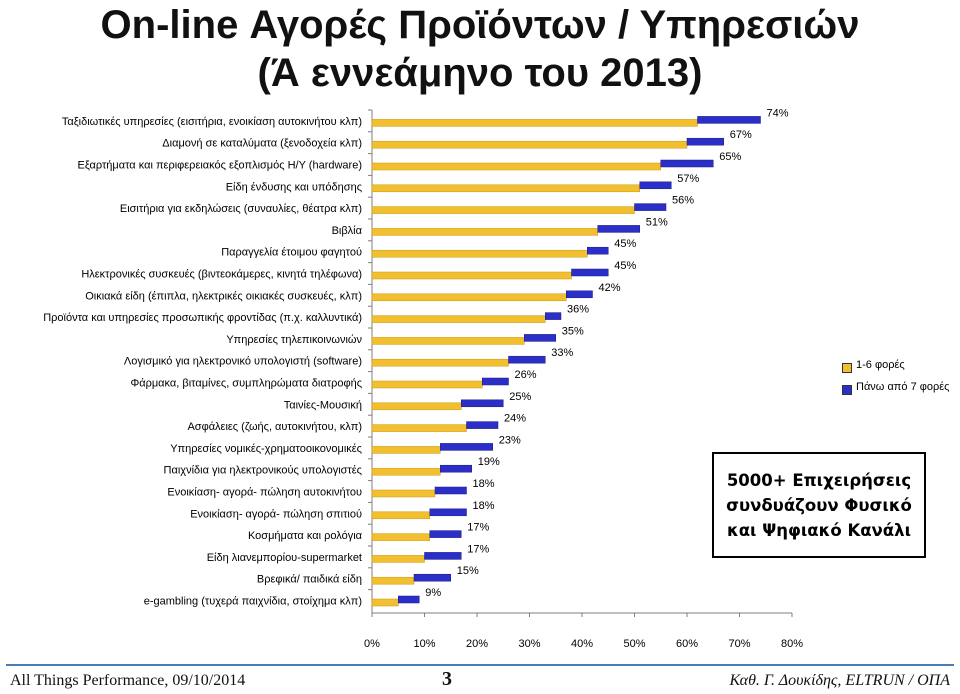  I want to click on data-label-total: 9%, so click(433, 593).